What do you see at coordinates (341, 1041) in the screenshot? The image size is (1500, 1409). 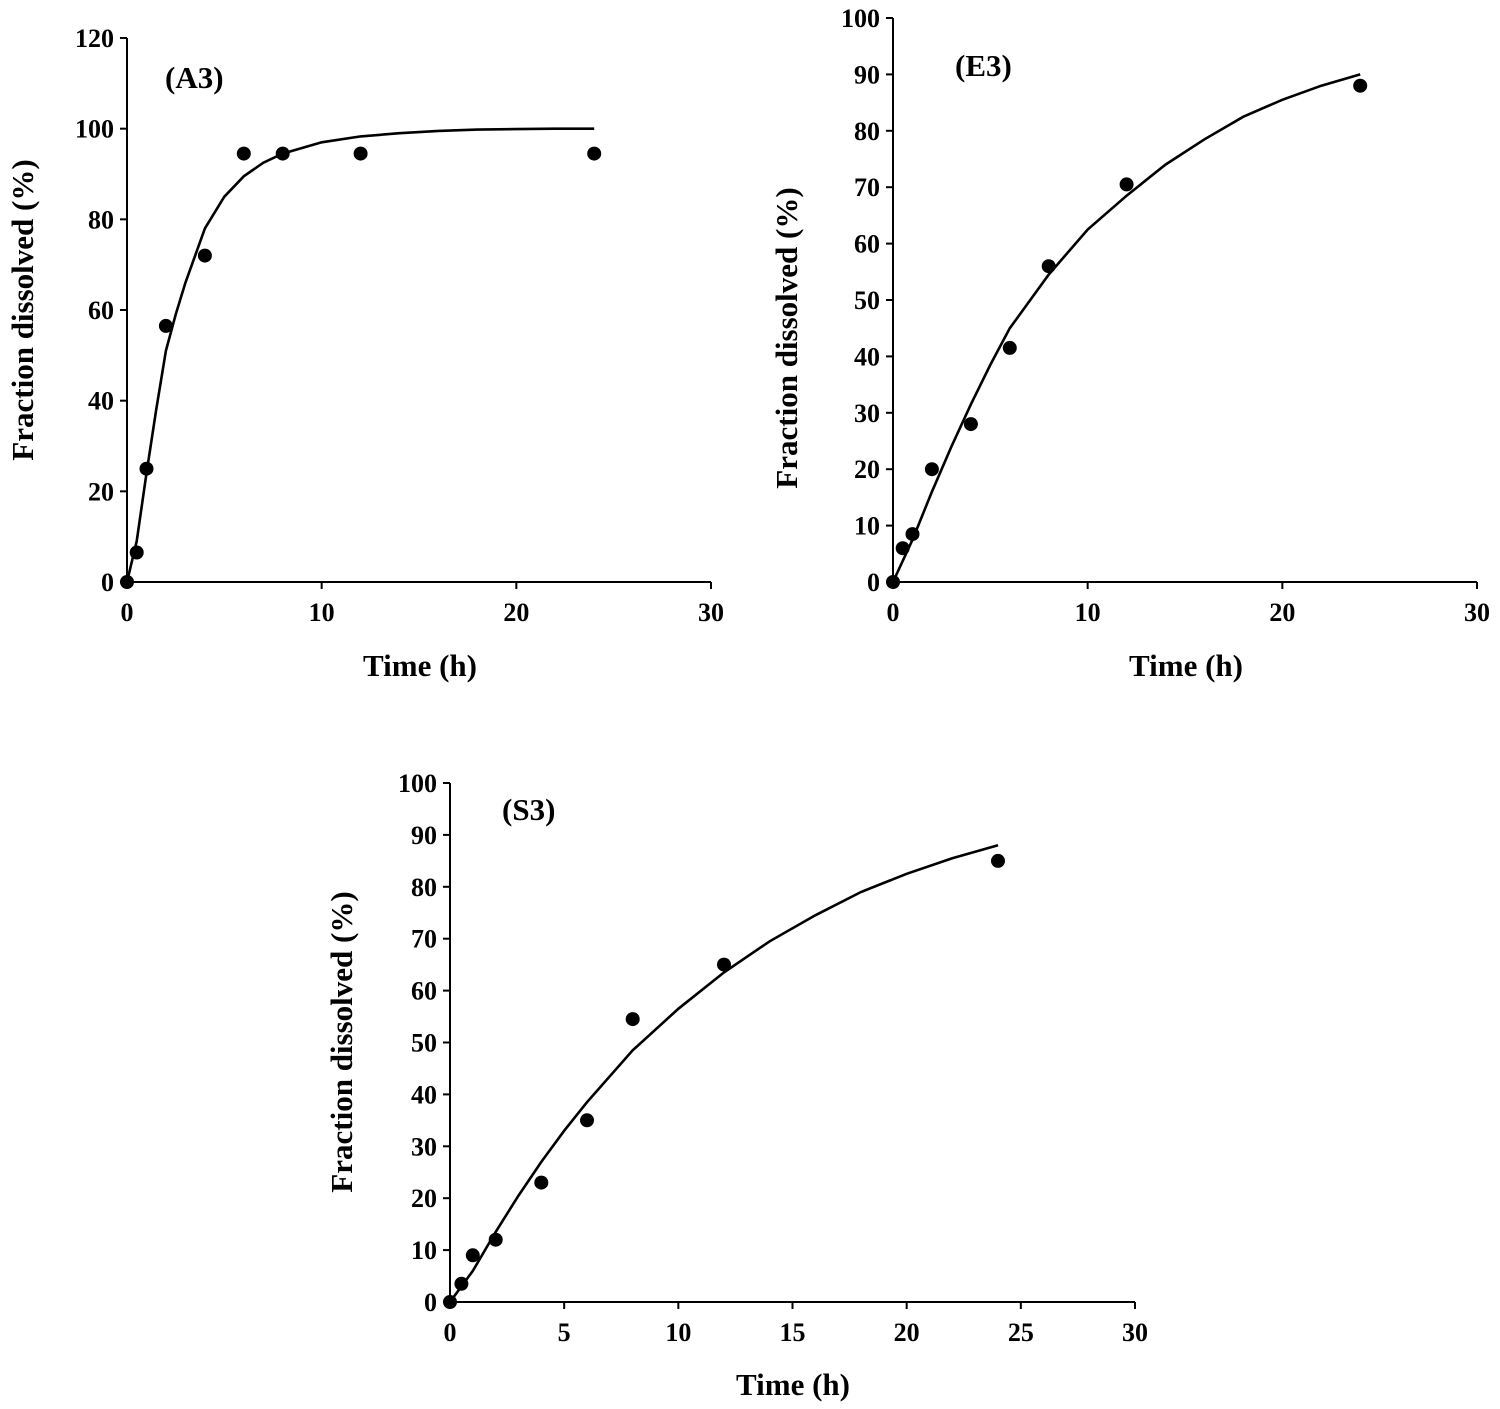 I see `y-axis-title-s3: Fraction dissolved (%)` at bounding box center [341, 1041].